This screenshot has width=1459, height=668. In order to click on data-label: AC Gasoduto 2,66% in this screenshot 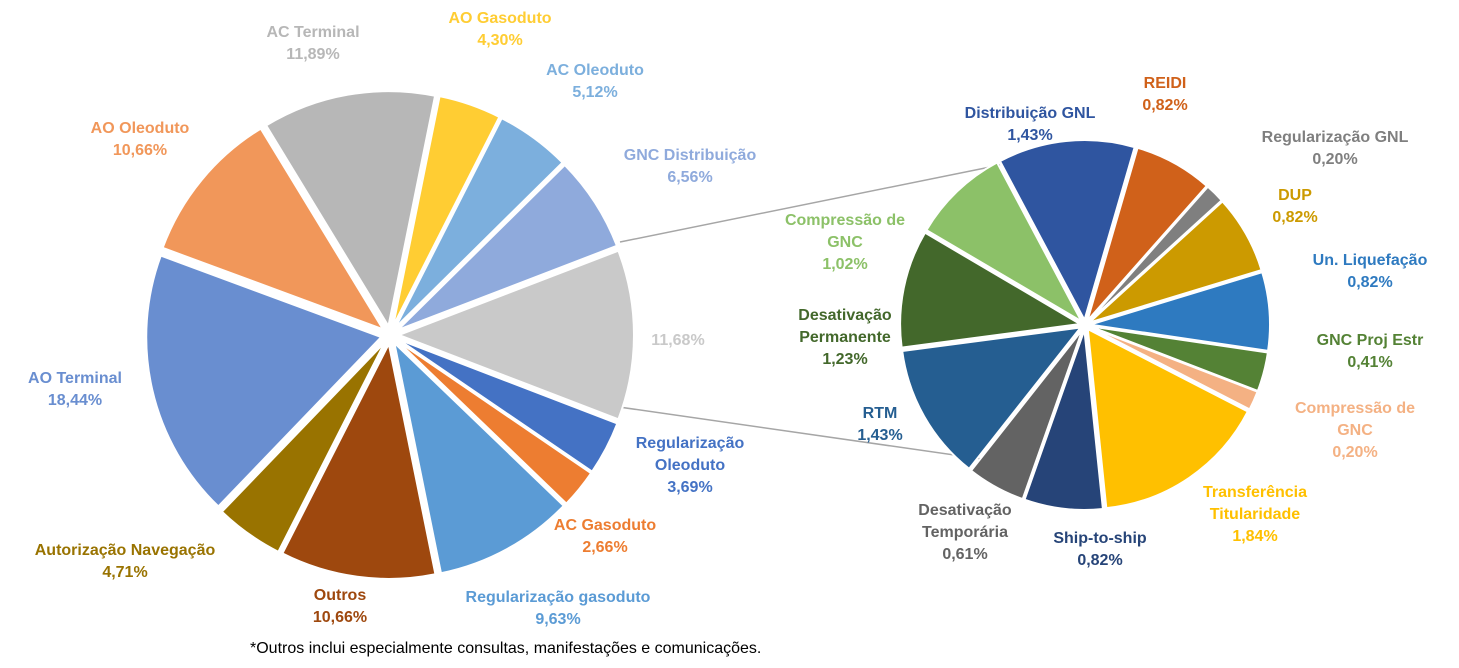, I will do `click(605, 537)`.